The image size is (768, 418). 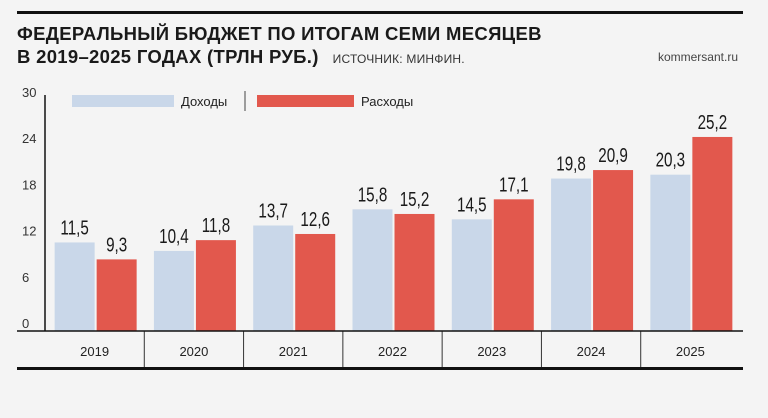 I want to click on y-tick-label: 24, so click(x=29, y=138).